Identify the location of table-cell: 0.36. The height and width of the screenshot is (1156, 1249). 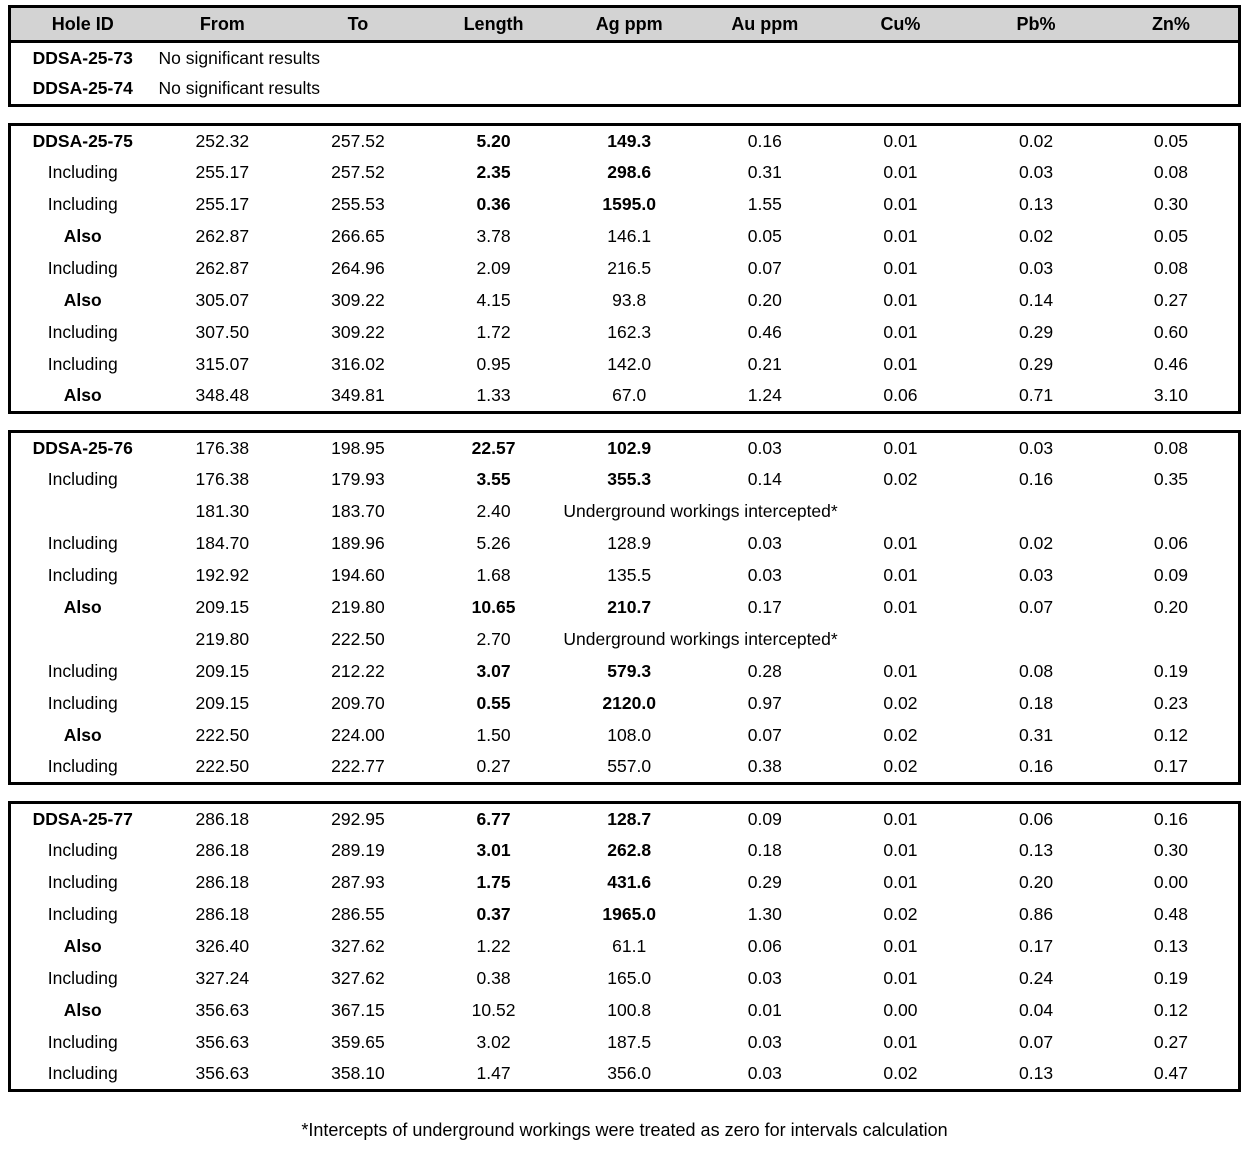
(493, 204).